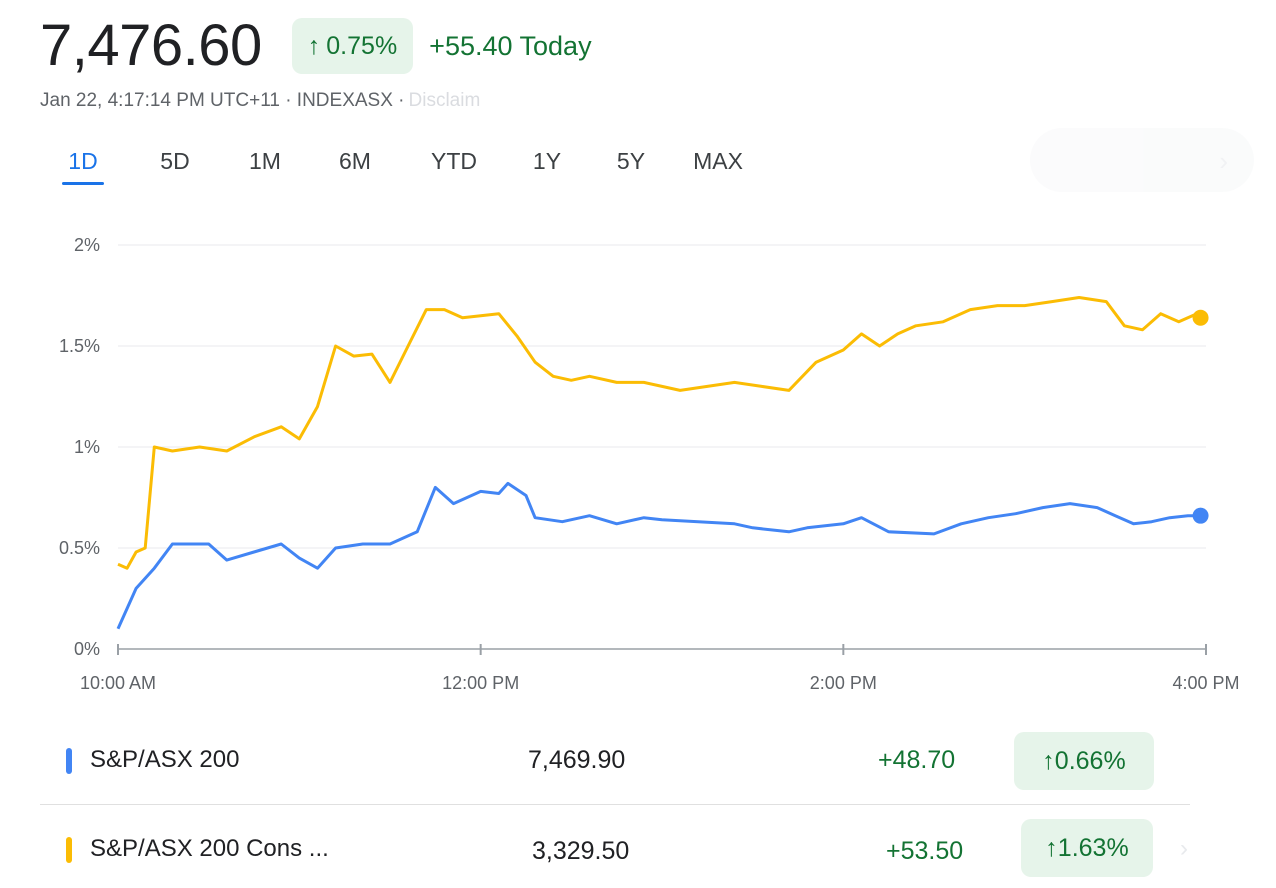  What do you see at coordinates (917, 760) in the screenshot?
I see `row-change: +48.70` at bounding box center [917, 760].